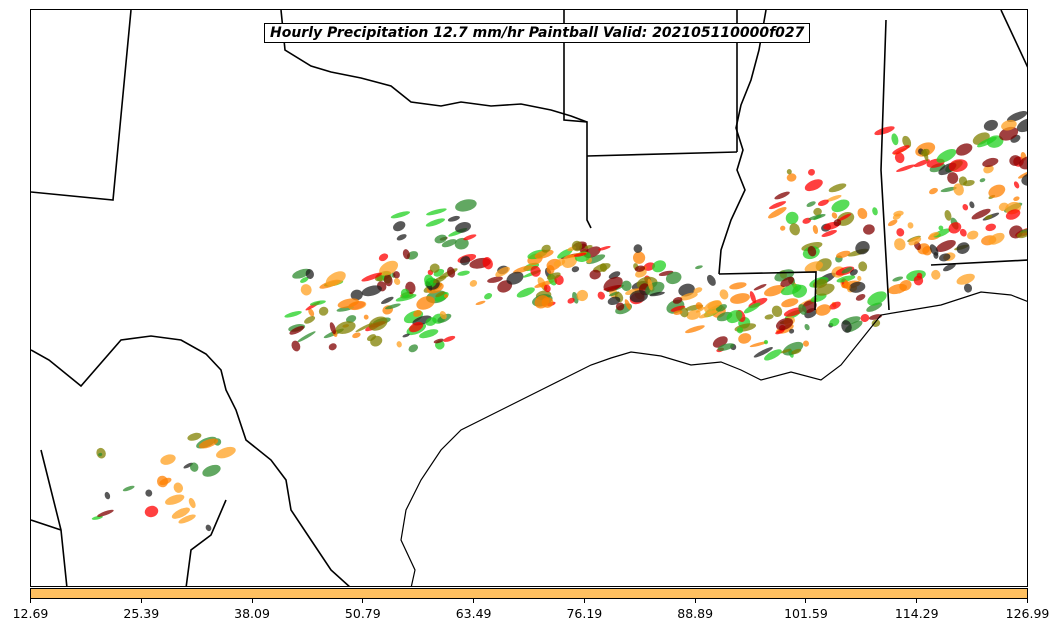 This screenshot has width=1062, height=633. I want to click on colorbar, so click(529, 593).